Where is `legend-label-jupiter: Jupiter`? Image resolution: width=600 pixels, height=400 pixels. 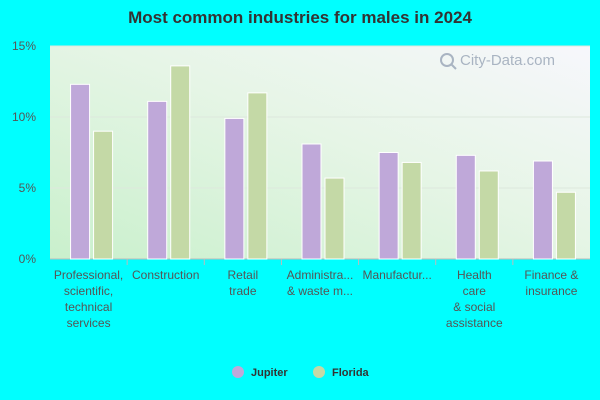
legend-label-jupiter: Jupiter is located at coordinates (269, 373).